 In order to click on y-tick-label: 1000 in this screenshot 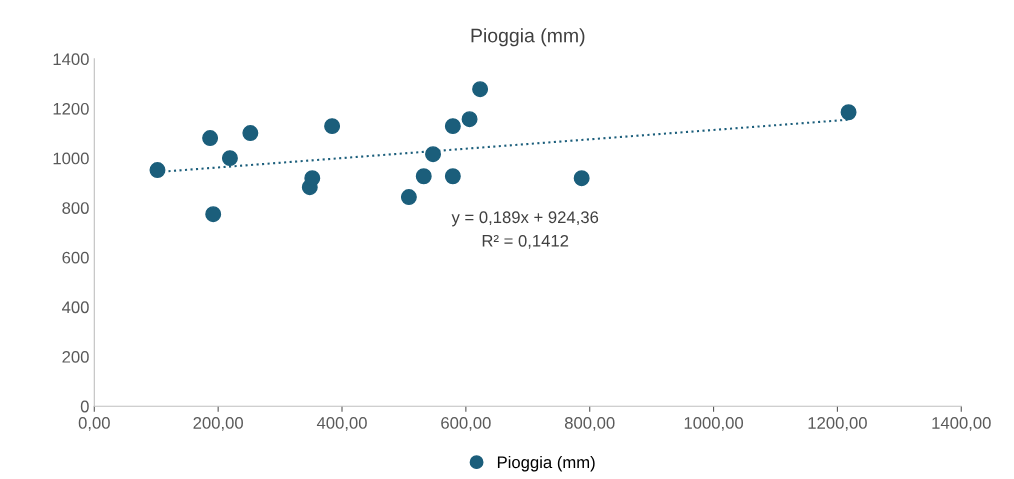, I will do `click(71, 158)`.